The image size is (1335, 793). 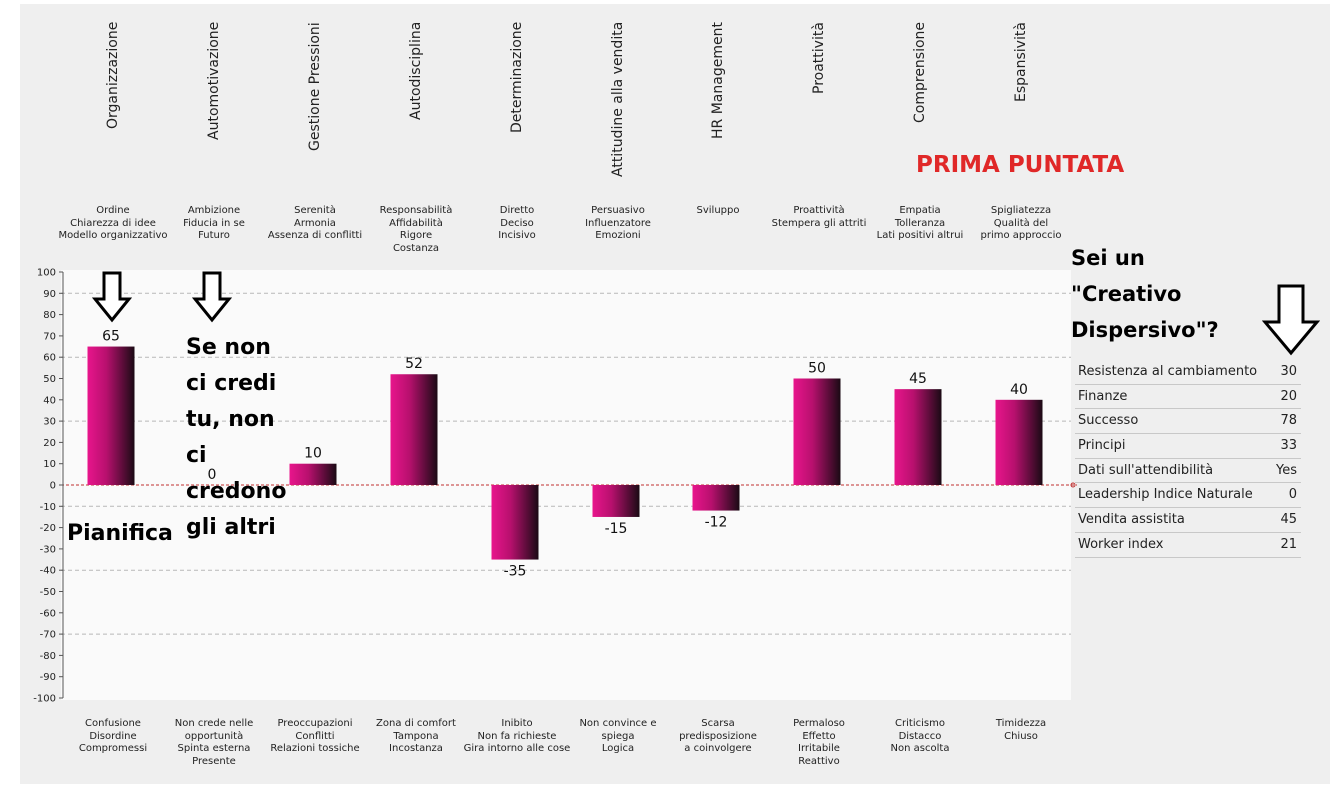 What do you see at coordinates (113, 75) in the screenshot?
I see `category-label: Organizzazione` at bounding box center [113, 75].